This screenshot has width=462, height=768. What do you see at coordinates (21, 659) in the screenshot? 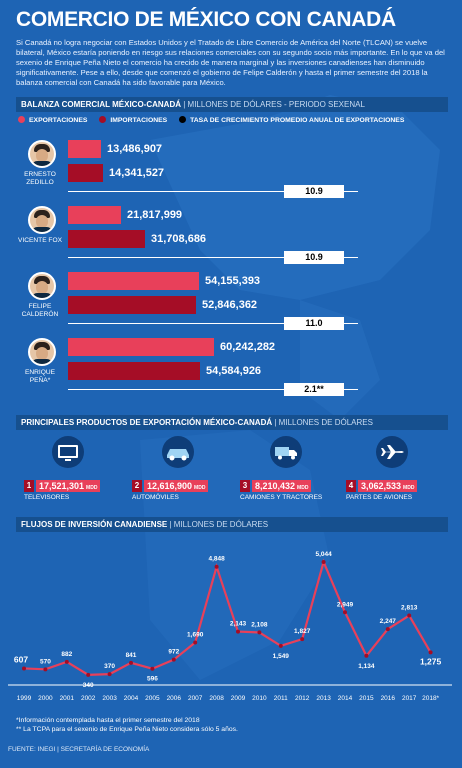
I see `data-value-label: 607` at bounding box center [21, 659].